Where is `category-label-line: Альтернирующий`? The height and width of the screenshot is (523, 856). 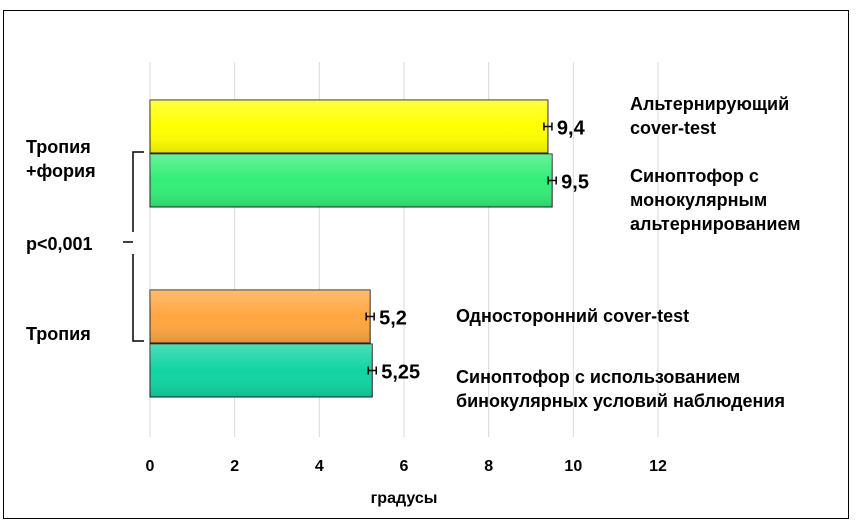 category-label-line: Альтернирующий is located at coordinates (709, 104).